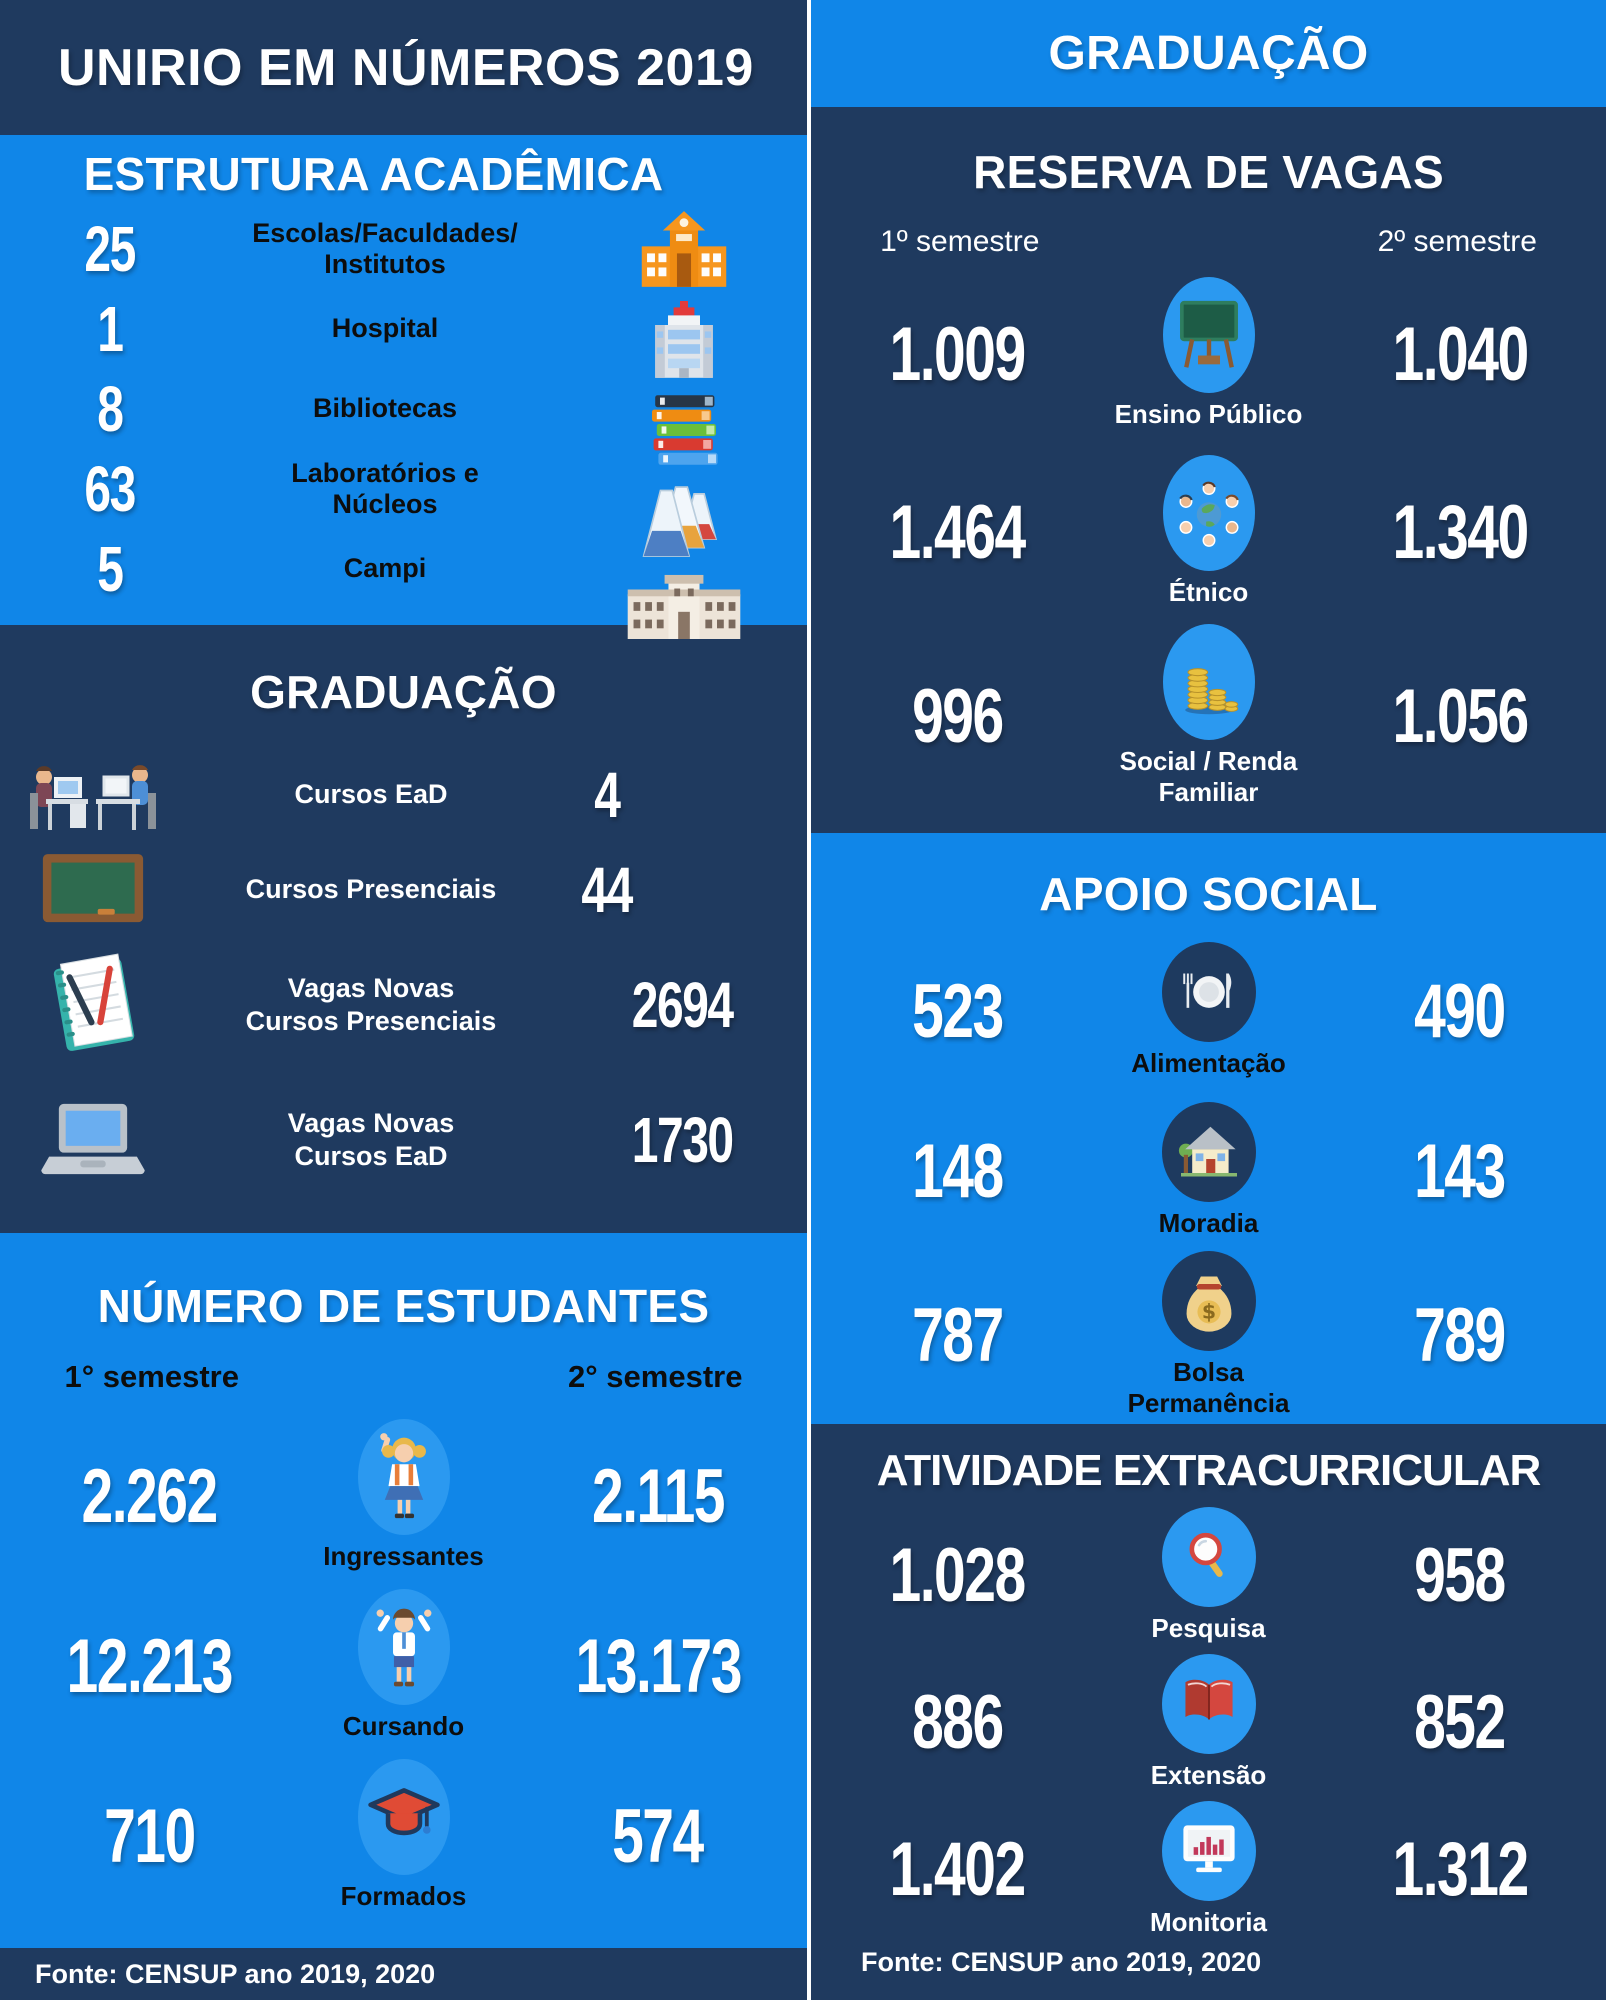 This screenshot has height=2000, width=1611. Describe the element at coordinates (92, 890) in the screenshot. I see `chalkboard-icon` at that location.